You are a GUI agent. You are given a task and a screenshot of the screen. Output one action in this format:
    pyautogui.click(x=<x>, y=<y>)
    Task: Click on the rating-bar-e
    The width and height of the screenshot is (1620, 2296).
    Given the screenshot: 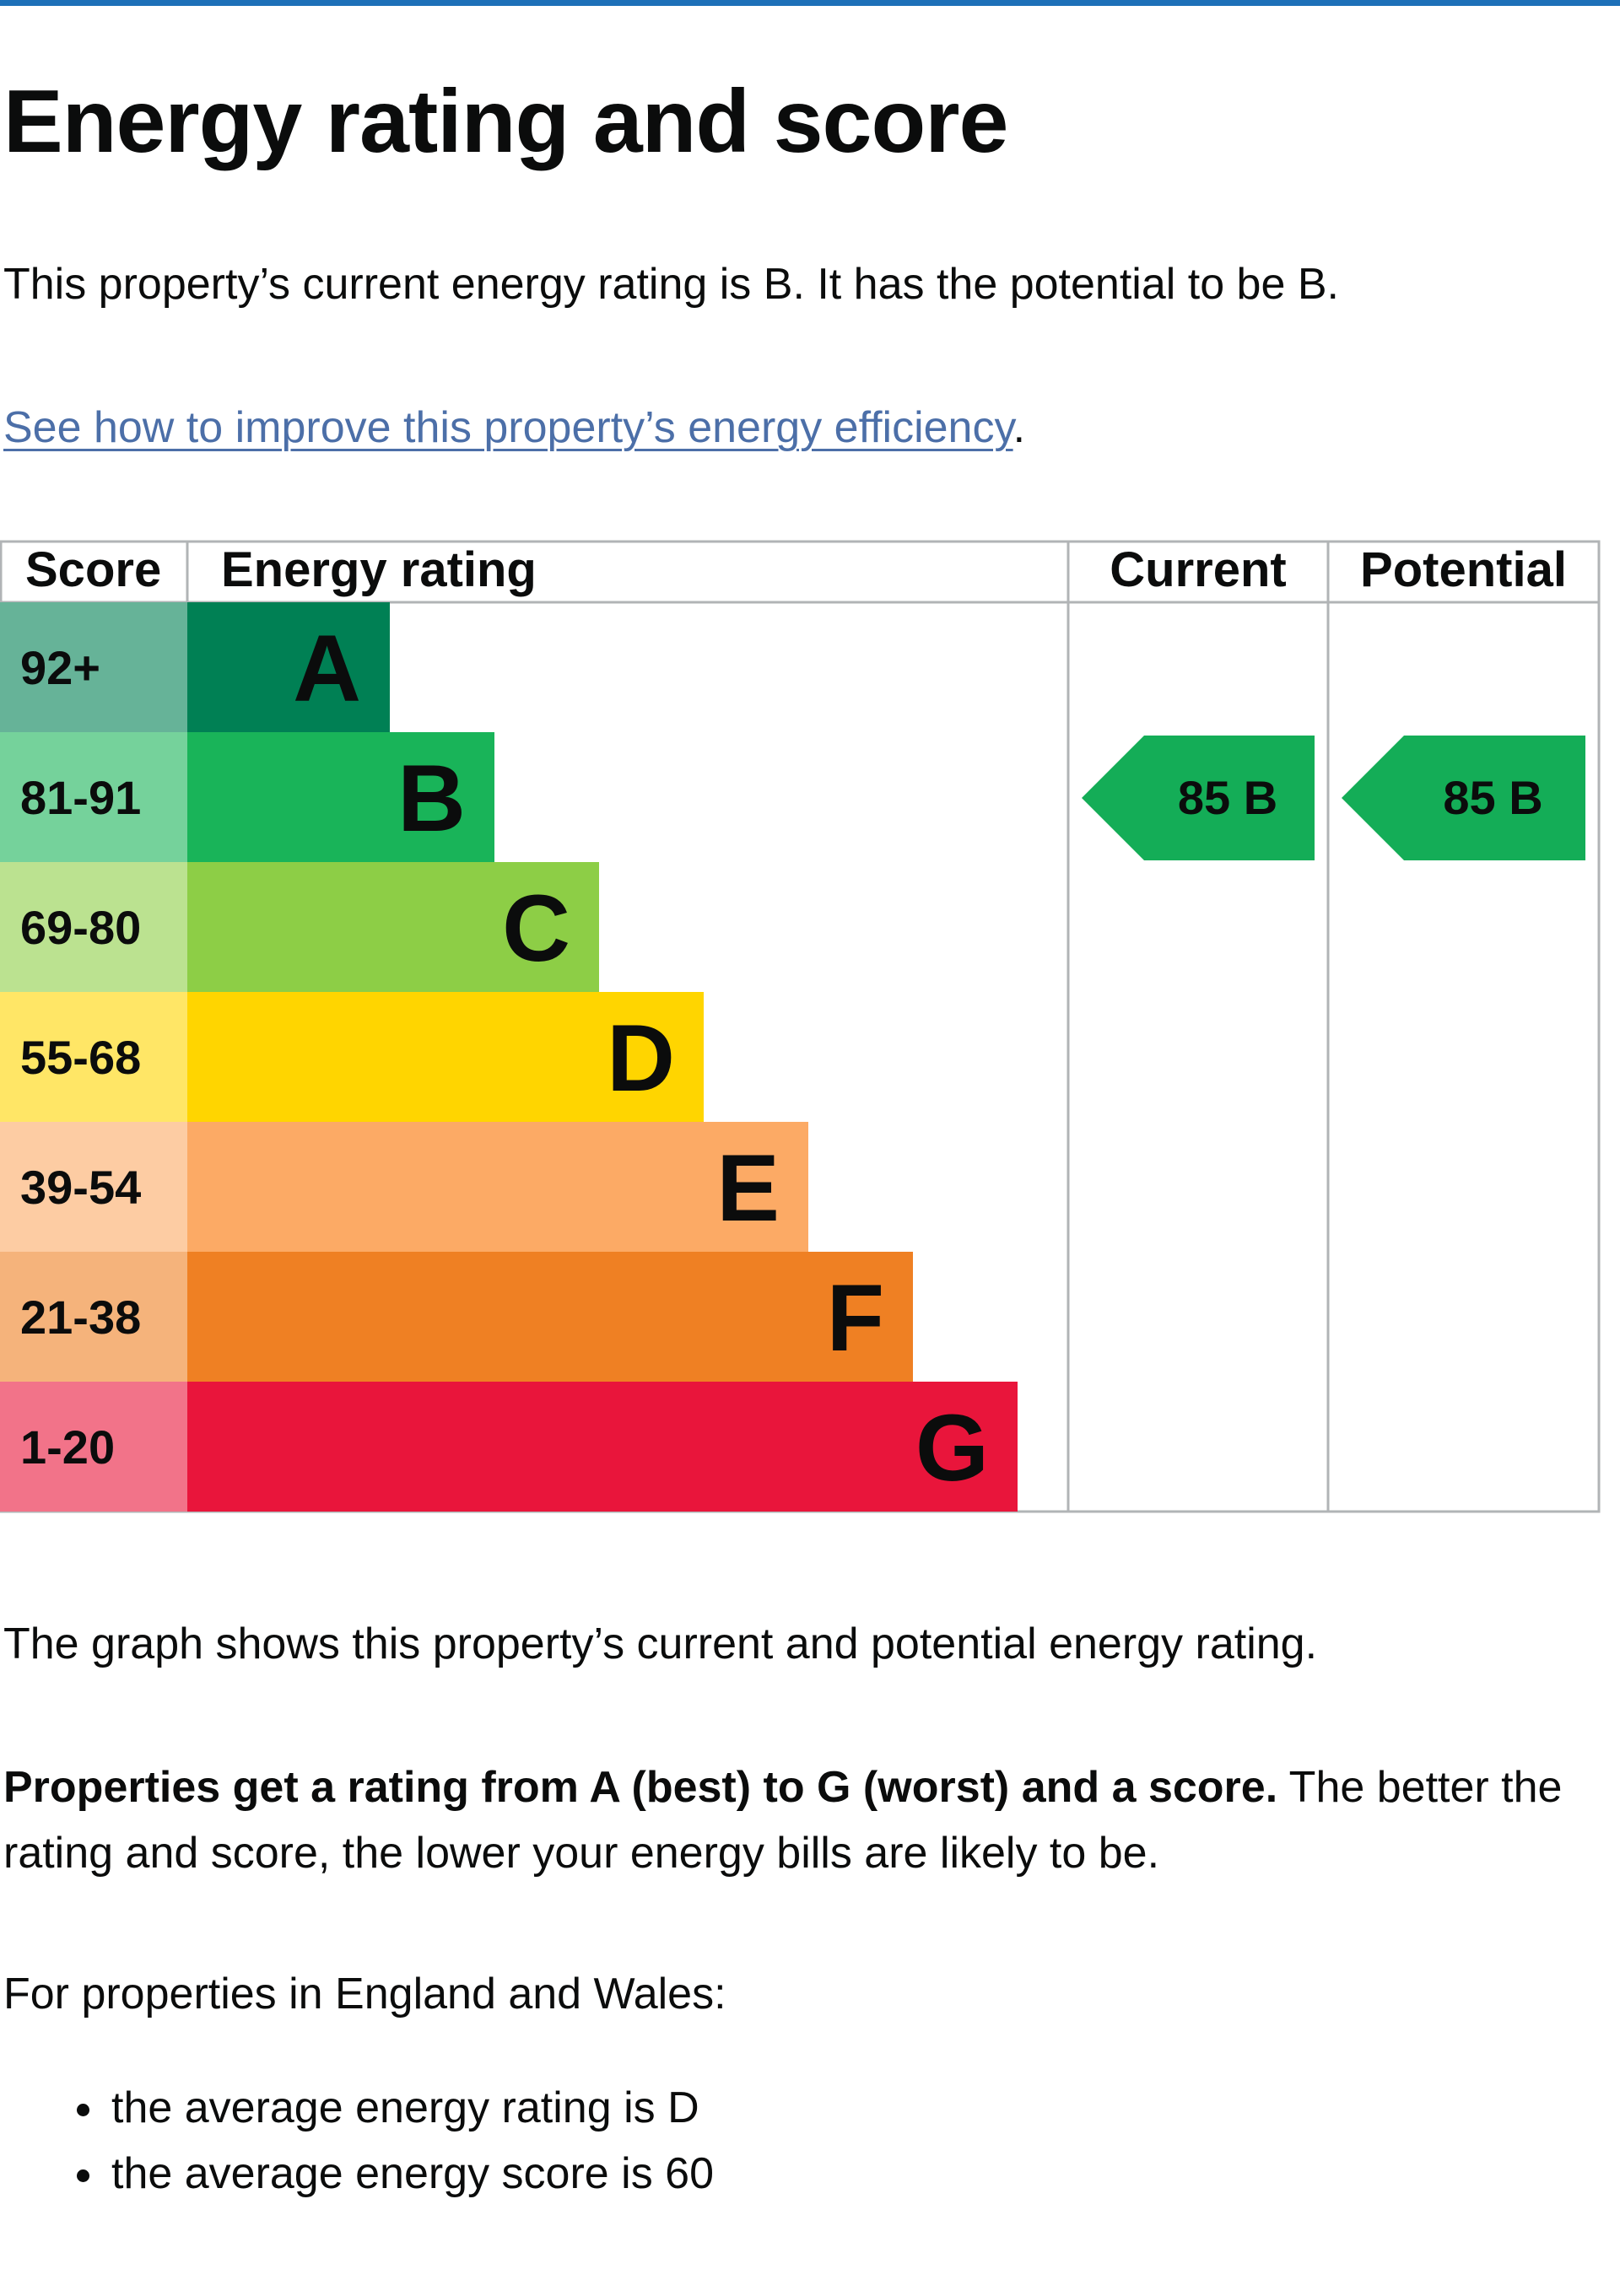 What is the action you would take?
    pyautogui.click(x=497, y=1187)
    